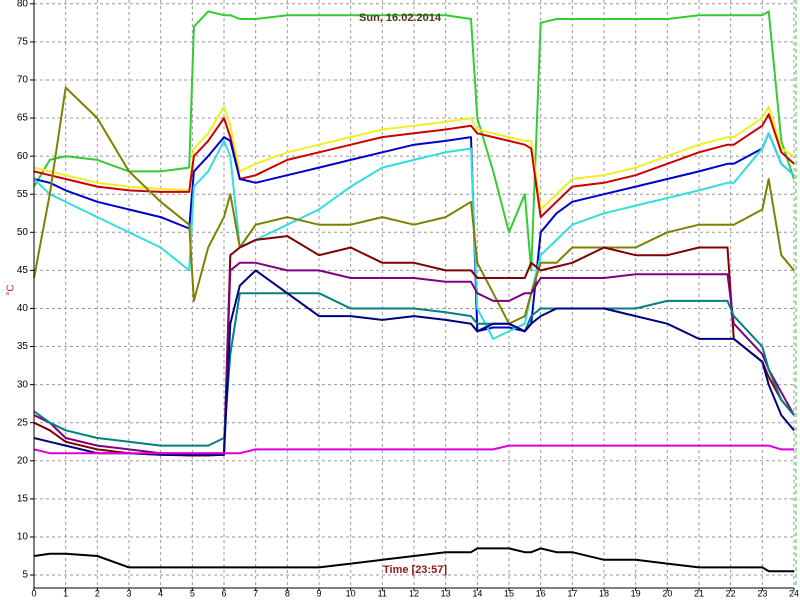 This screenshot has width=800, height=600. I want to click on y-tick-label: 65, so click(23, 118).